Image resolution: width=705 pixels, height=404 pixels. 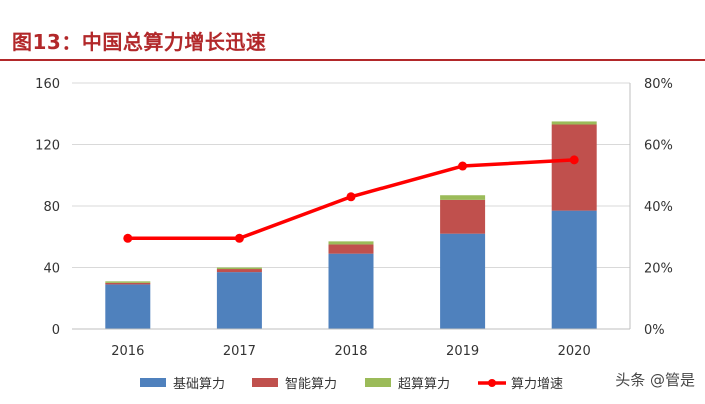 What do you see at coordinates (139, 42) in the screenshot?
I see `figure-title: 图13：中国总算力增长迅速` at bounding box center [139, 42].